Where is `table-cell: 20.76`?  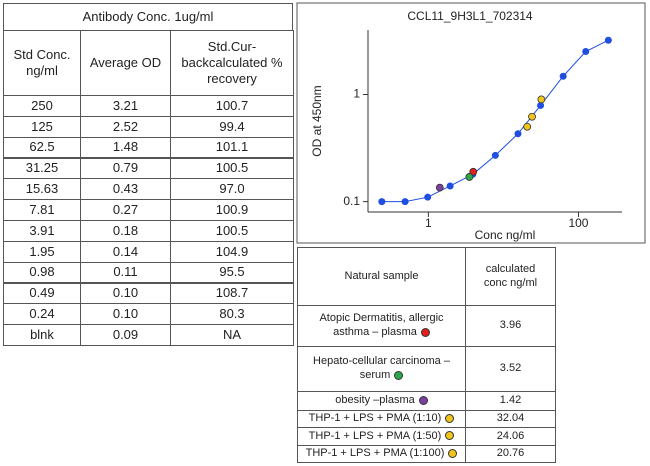 table-cell: 20.76 is located at coordinates (510, 454).